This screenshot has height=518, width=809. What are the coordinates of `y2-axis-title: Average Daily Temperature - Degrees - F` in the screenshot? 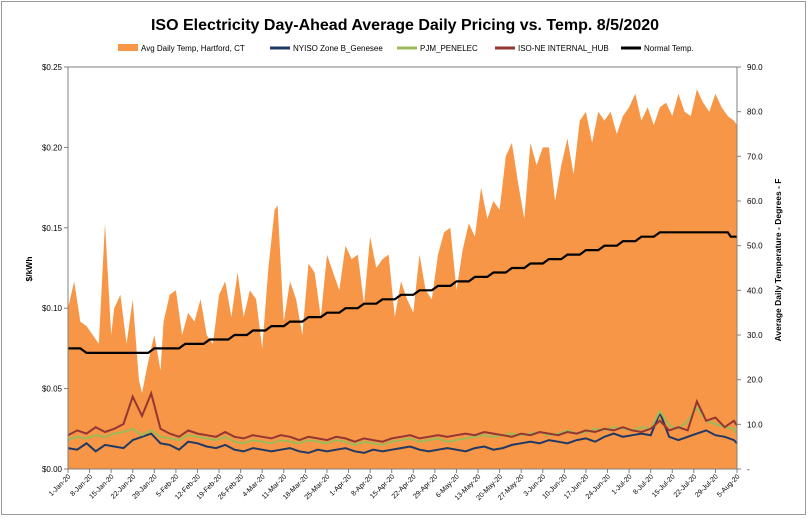 It's located at (778, 260).